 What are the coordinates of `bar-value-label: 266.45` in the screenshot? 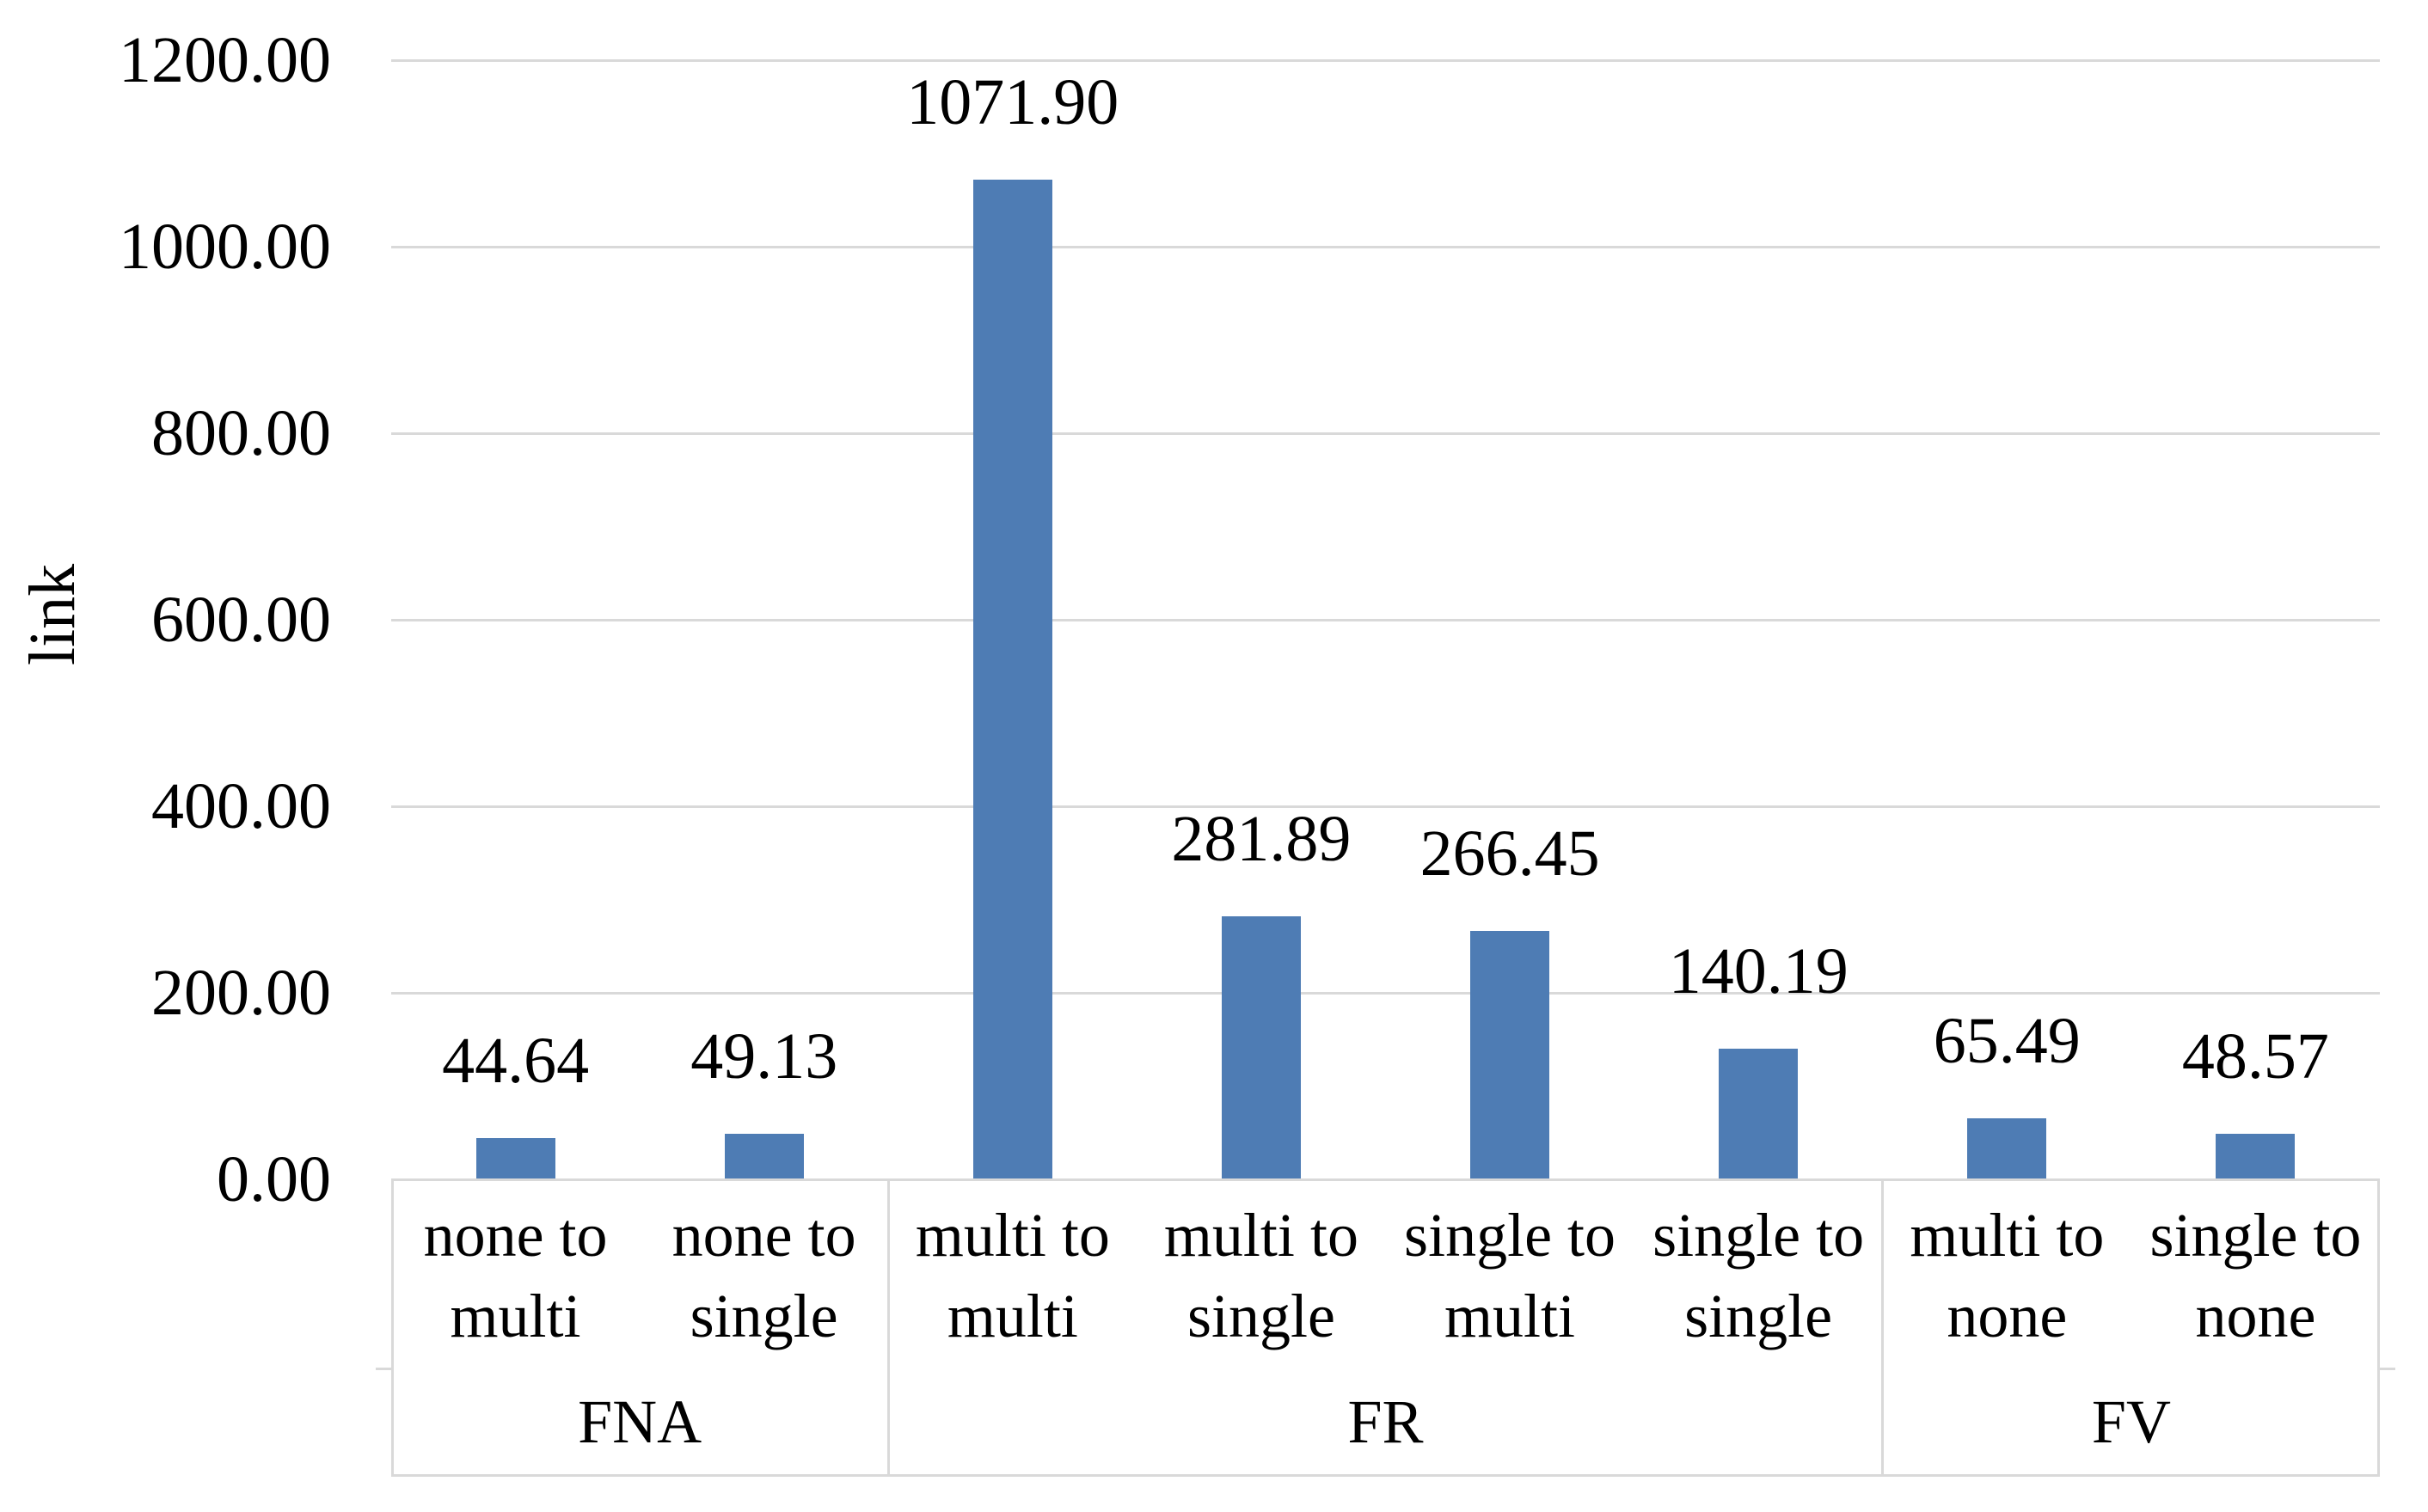 It's located at (1510, 853).